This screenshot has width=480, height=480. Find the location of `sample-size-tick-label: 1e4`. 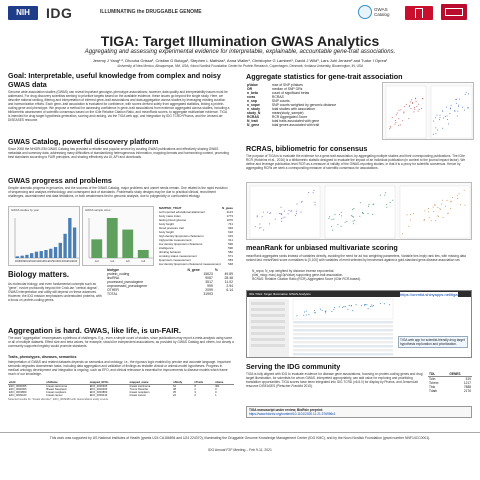

sample-size-tick-label: 1e4 is located at coordinates (112, 261).